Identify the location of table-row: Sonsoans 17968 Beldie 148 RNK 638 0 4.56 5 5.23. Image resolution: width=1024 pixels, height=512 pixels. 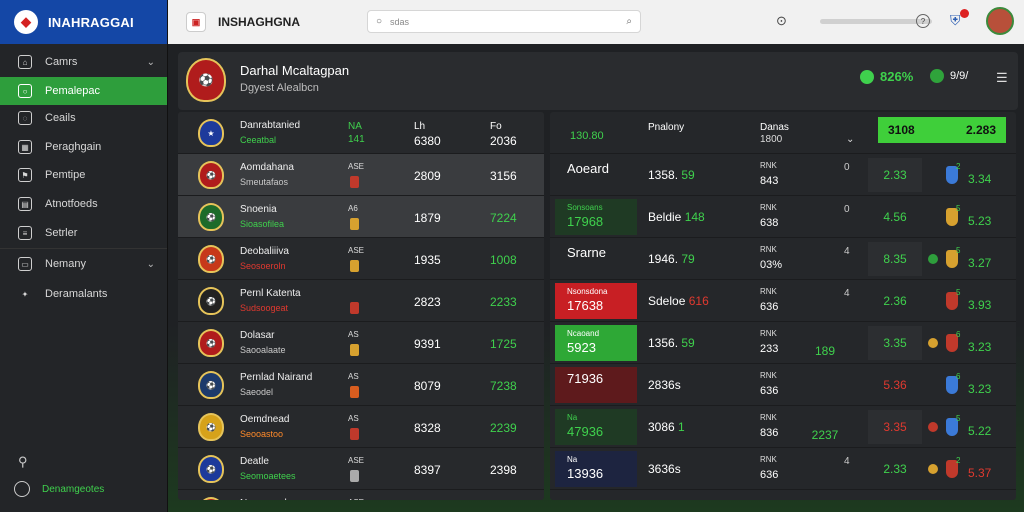
(783, 217).